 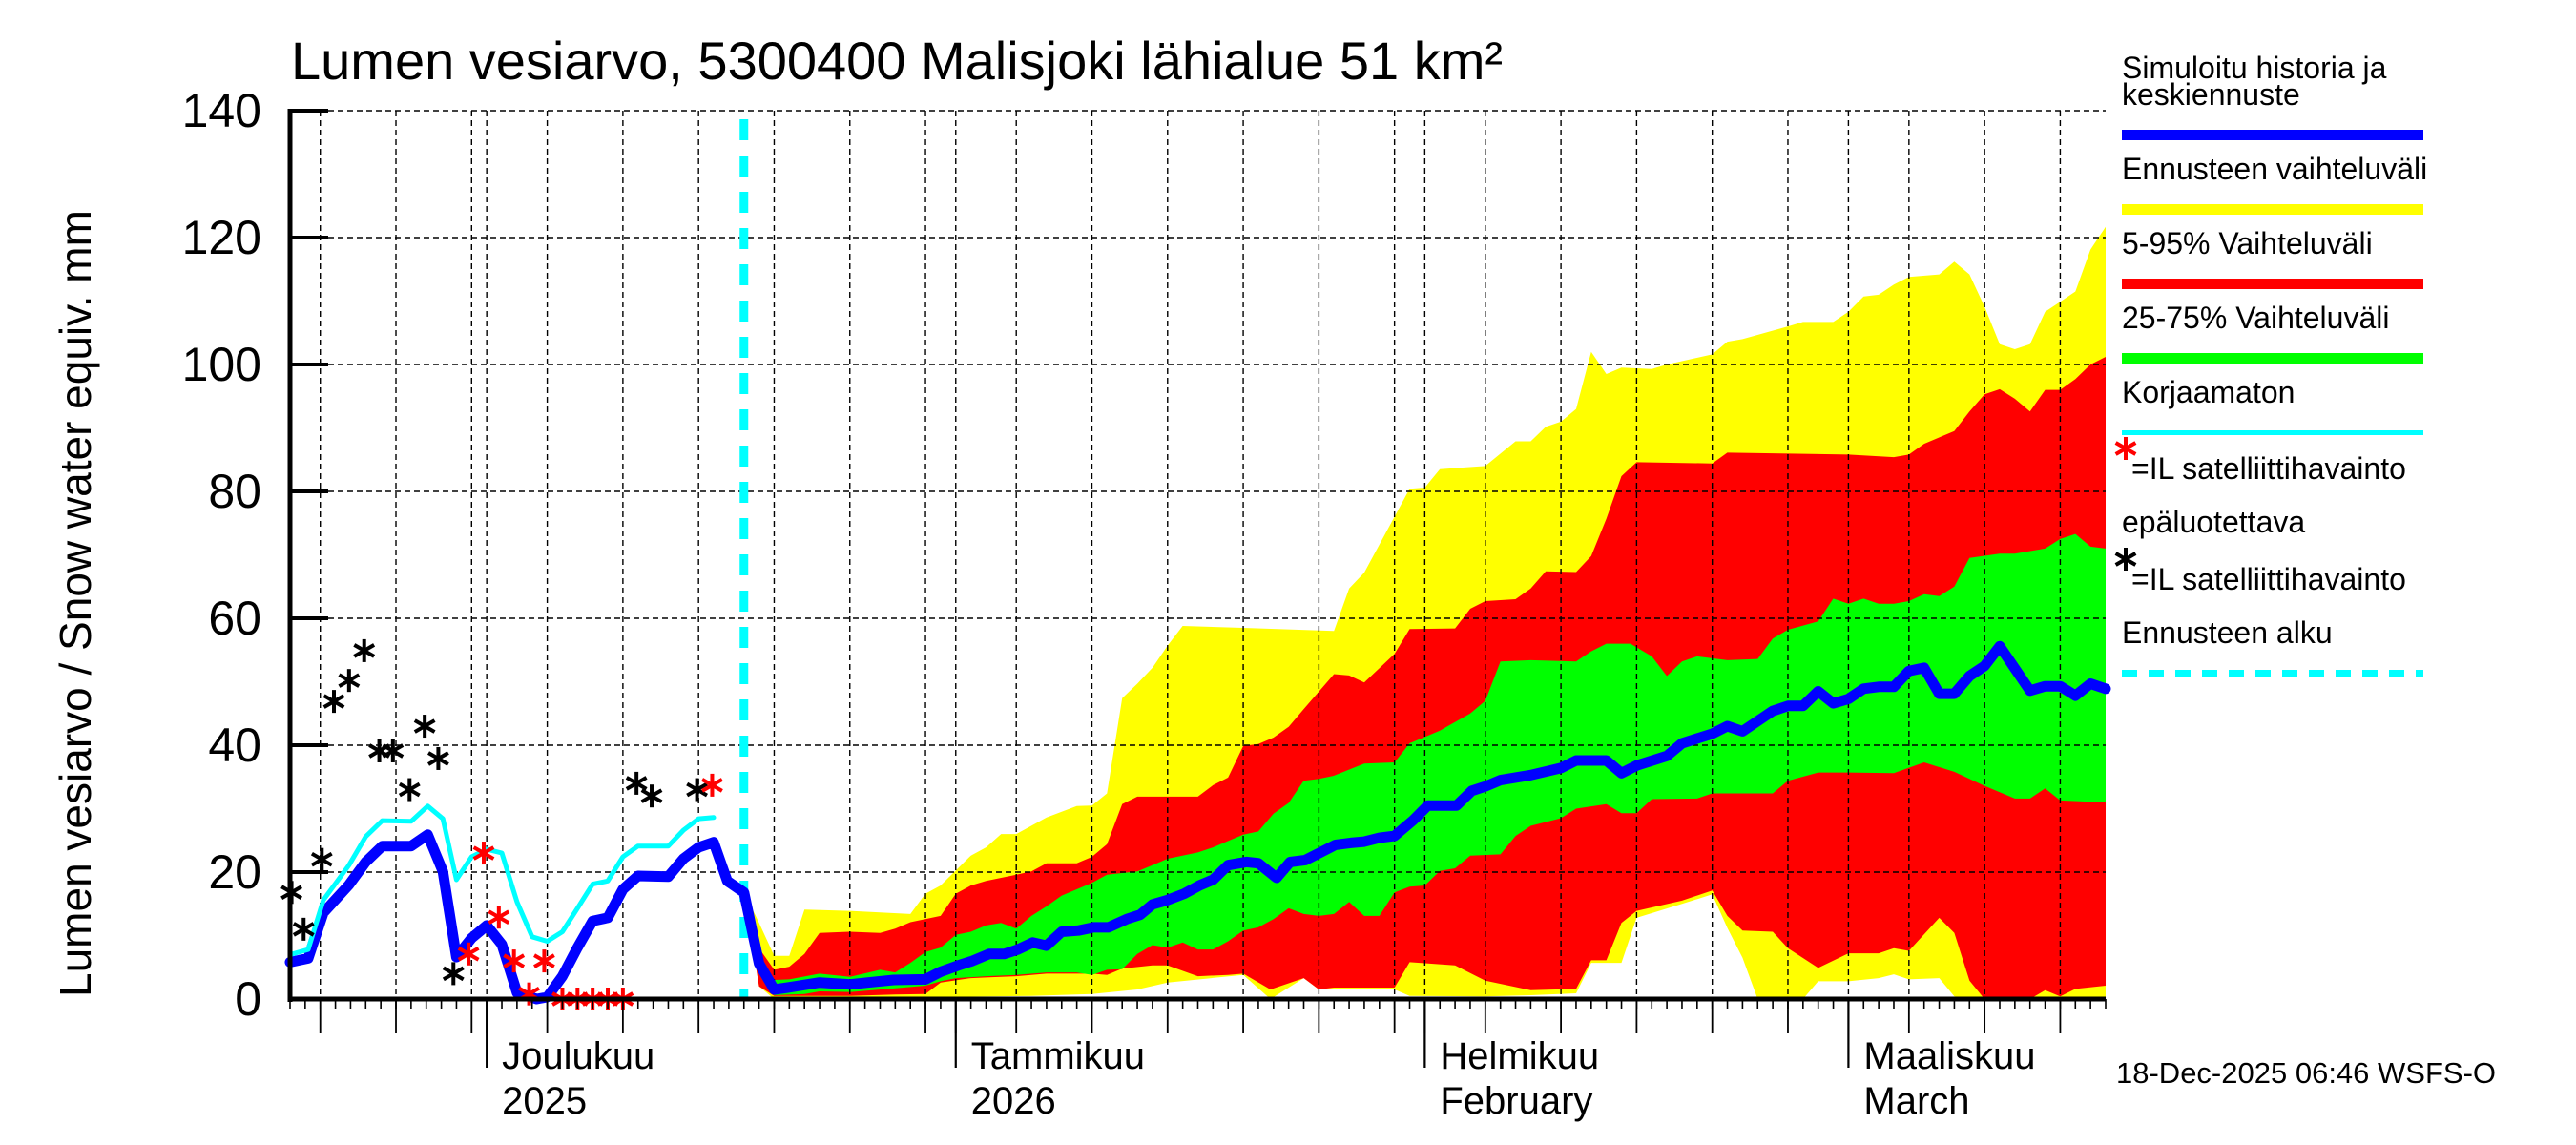 What do you see at coordinates (1916, 1101) in the screenshot?
I see `year-label: March` at bounding box center [1916, 1101].